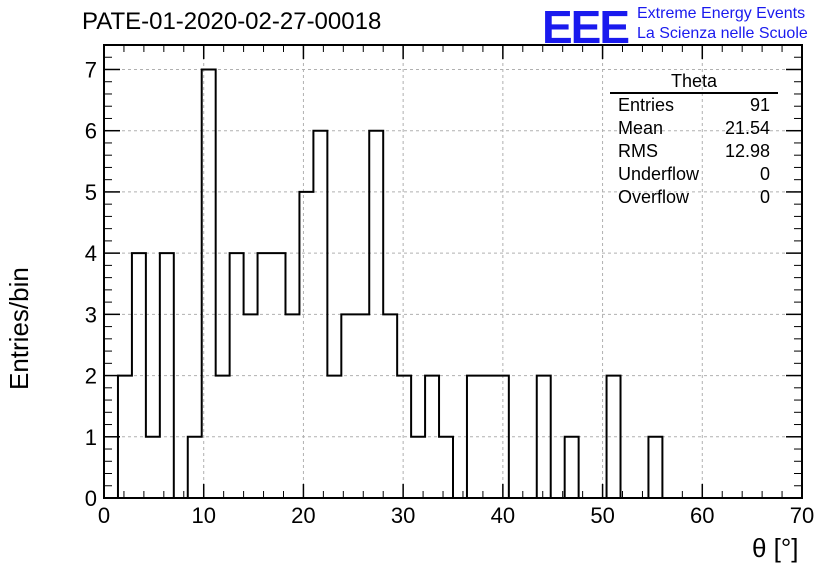 The image size is (836, 572). I want to click on logo-caption-line2: La Scienza nelle Scuole, so click(722, 33).